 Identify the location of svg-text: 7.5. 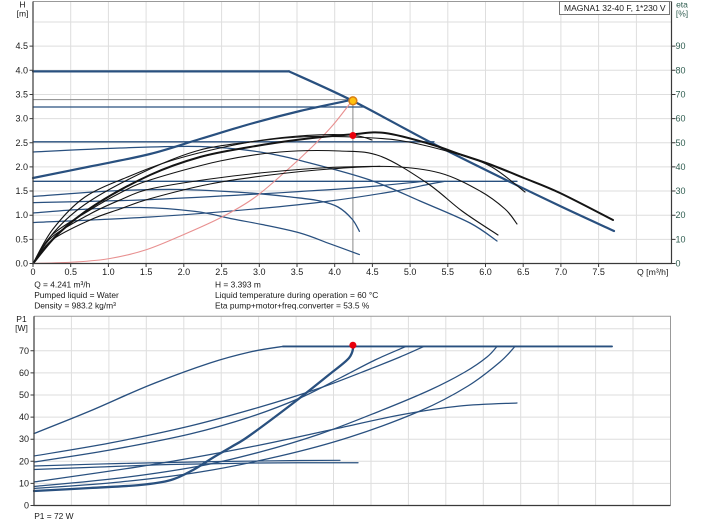
(598, 272).